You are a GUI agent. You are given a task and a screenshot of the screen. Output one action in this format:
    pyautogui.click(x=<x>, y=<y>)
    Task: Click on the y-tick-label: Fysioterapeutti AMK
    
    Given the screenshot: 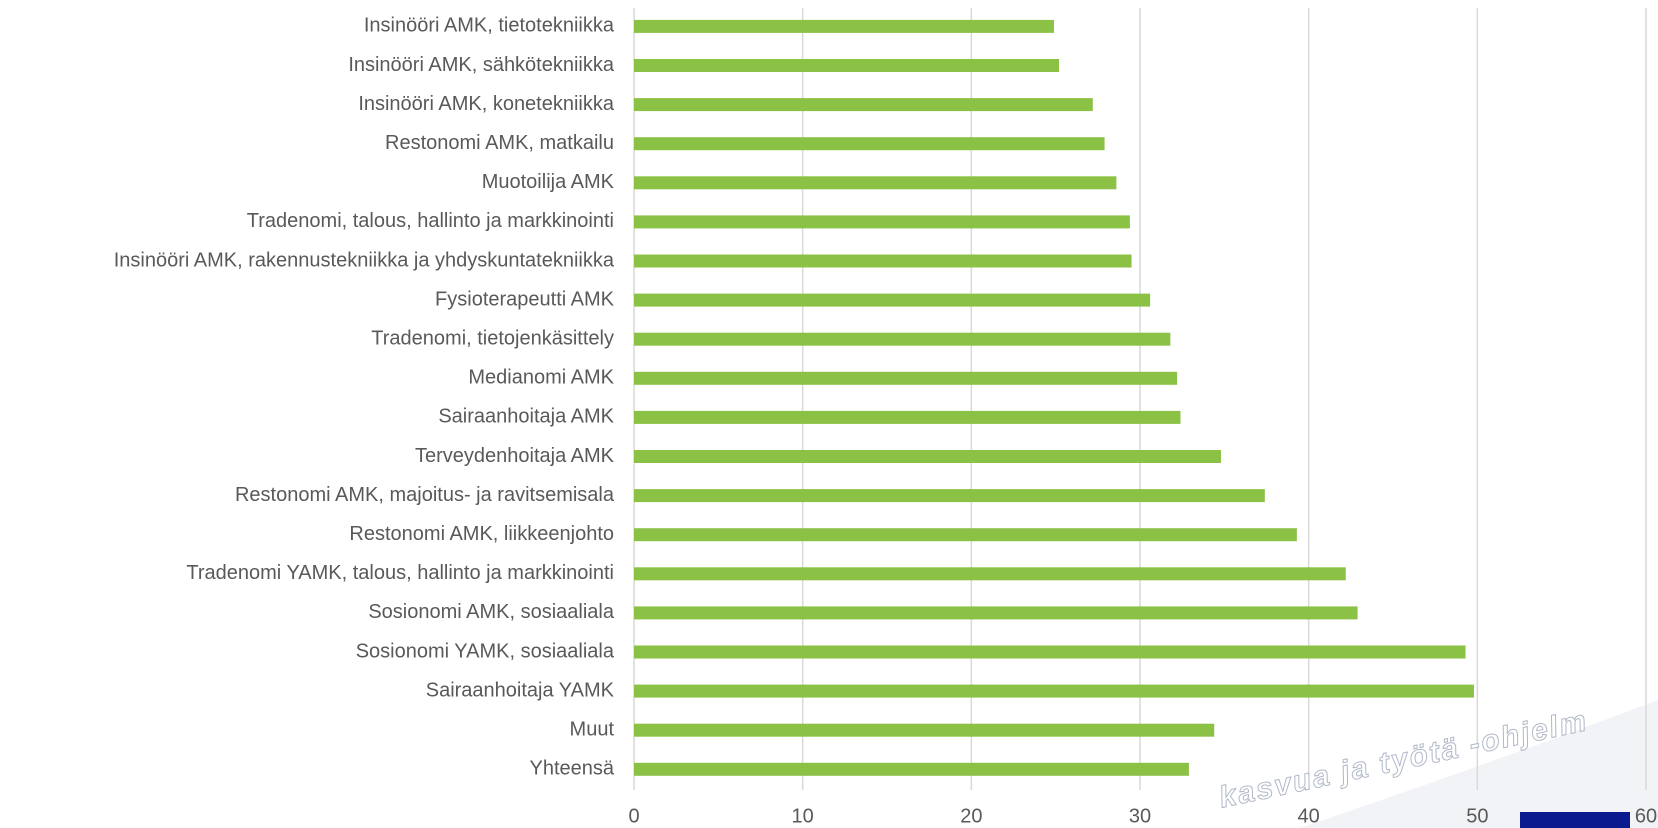 What is the action you would take?
    pyautogui.click(x=525, y=299)
    